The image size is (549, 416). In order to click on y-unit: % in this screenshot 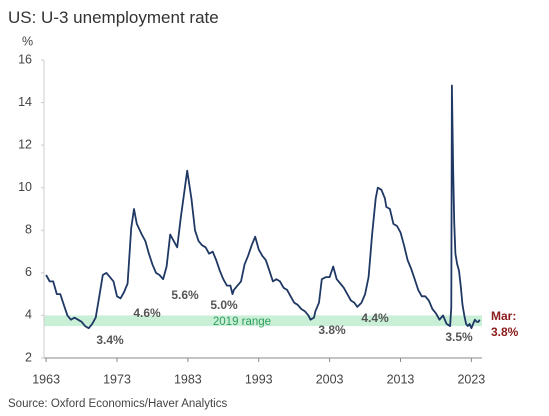, I will do `click(27, 41)`.